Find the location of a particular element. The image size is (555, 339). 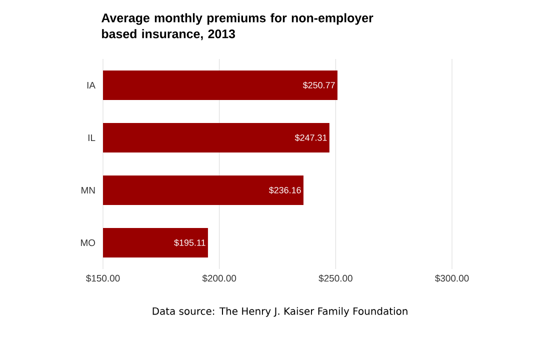

y-tick-label: MN is located at coordinates (88, 190).